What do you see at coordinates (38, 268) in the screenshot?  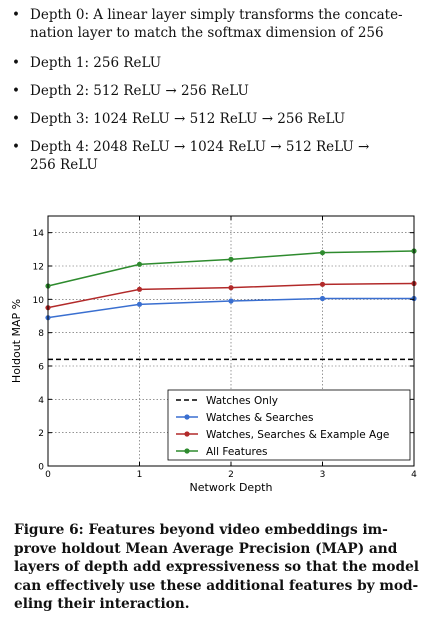 I see `y-tick-label: 12` at bounding box center [38, 268].